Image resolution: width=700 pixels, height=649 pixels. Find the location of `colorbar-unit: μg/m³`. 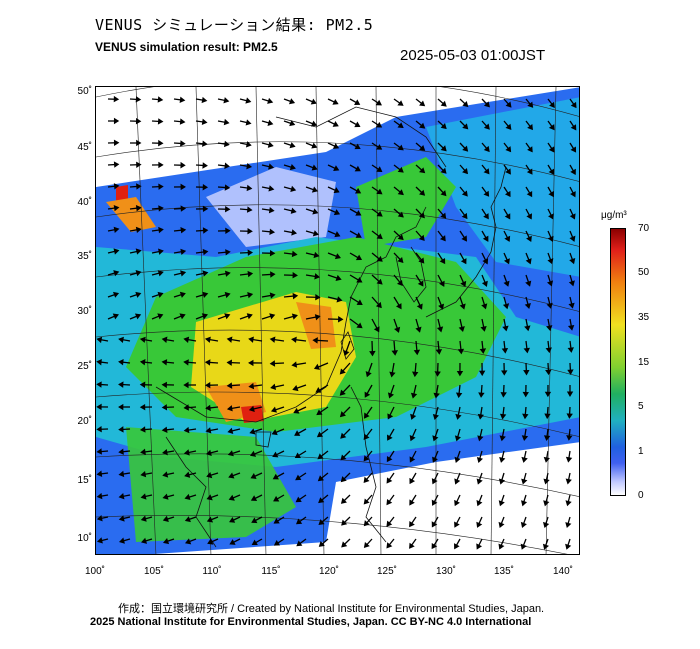

colorbar-unit: μg/m³ is located at coordinates (614, 215).